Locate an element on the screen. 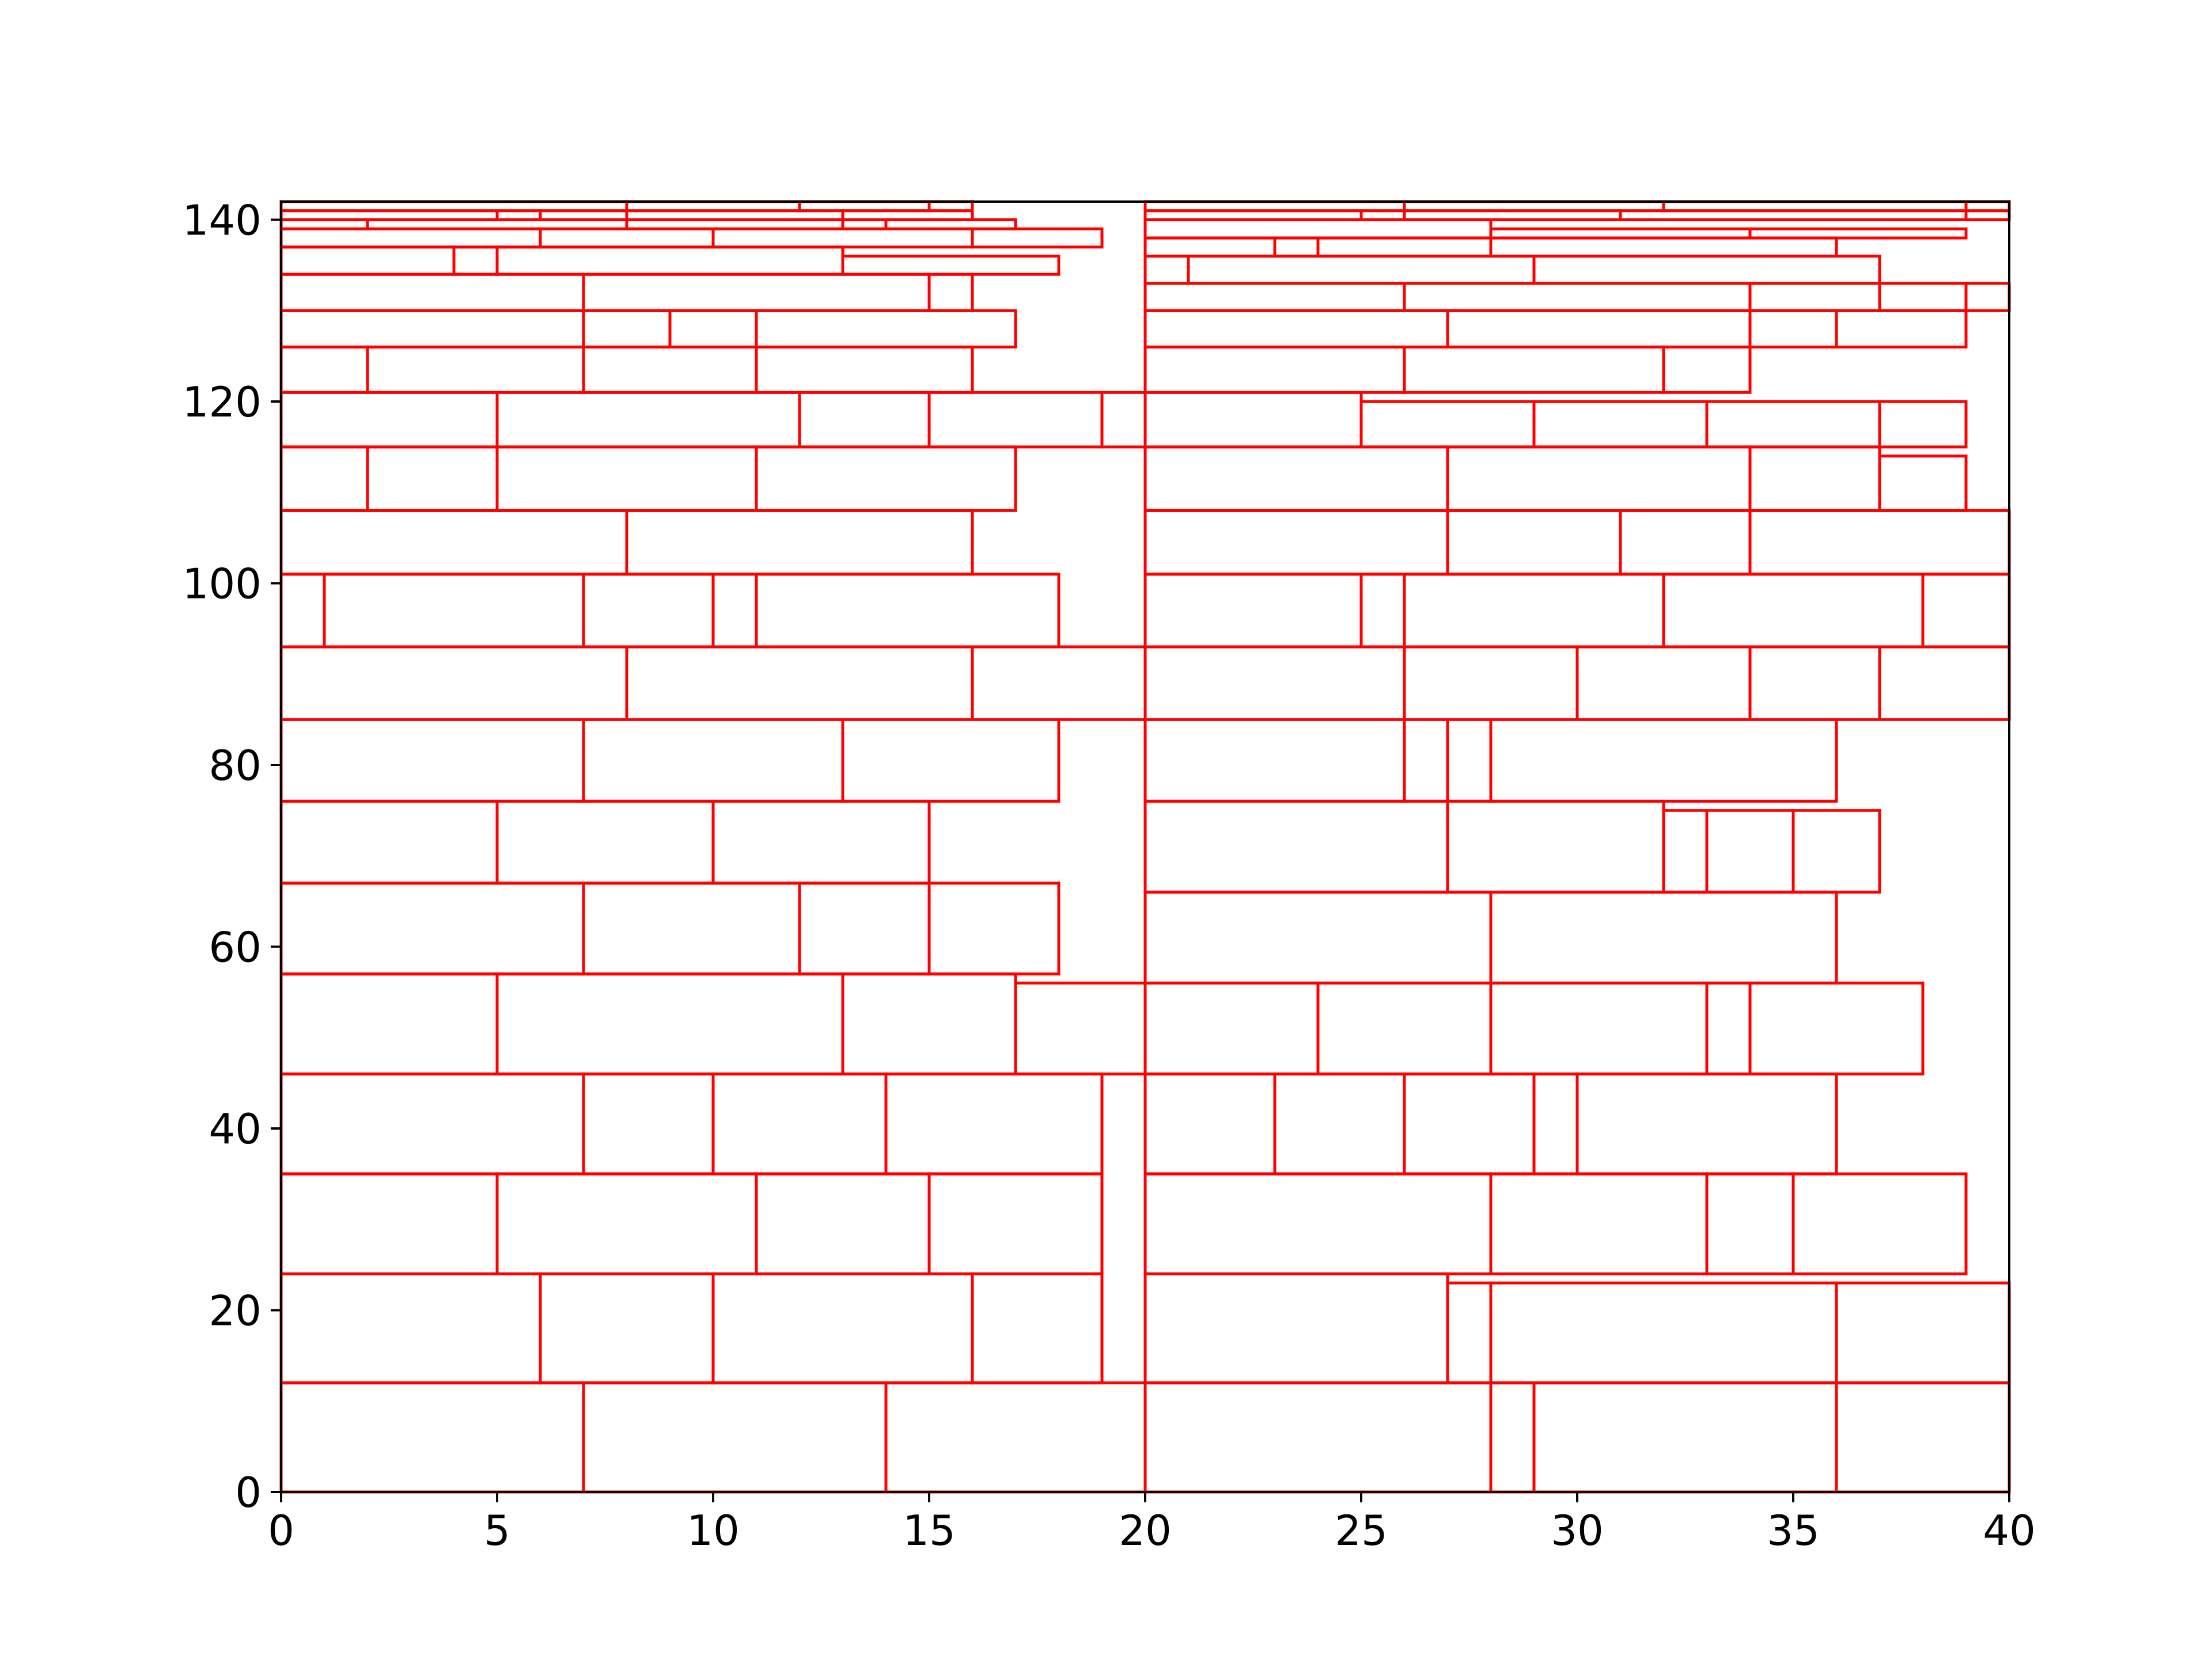 The image size is (2212, 1659). y-tick-label: 100 is located at coordinates (222, 584).